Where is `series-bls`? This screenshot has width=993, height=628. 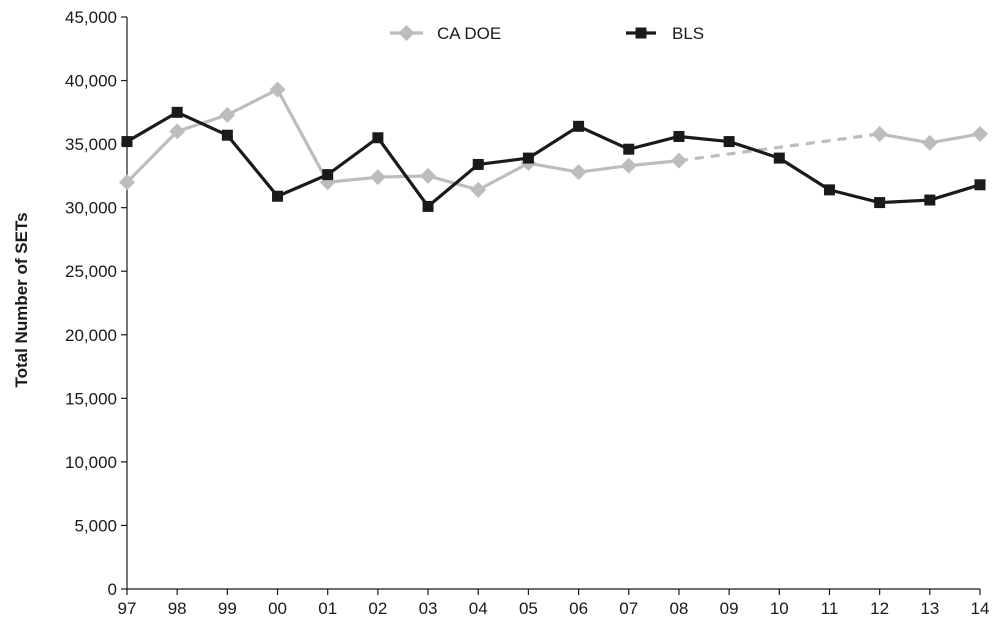 series-bls is located at coordinates (553, 159).